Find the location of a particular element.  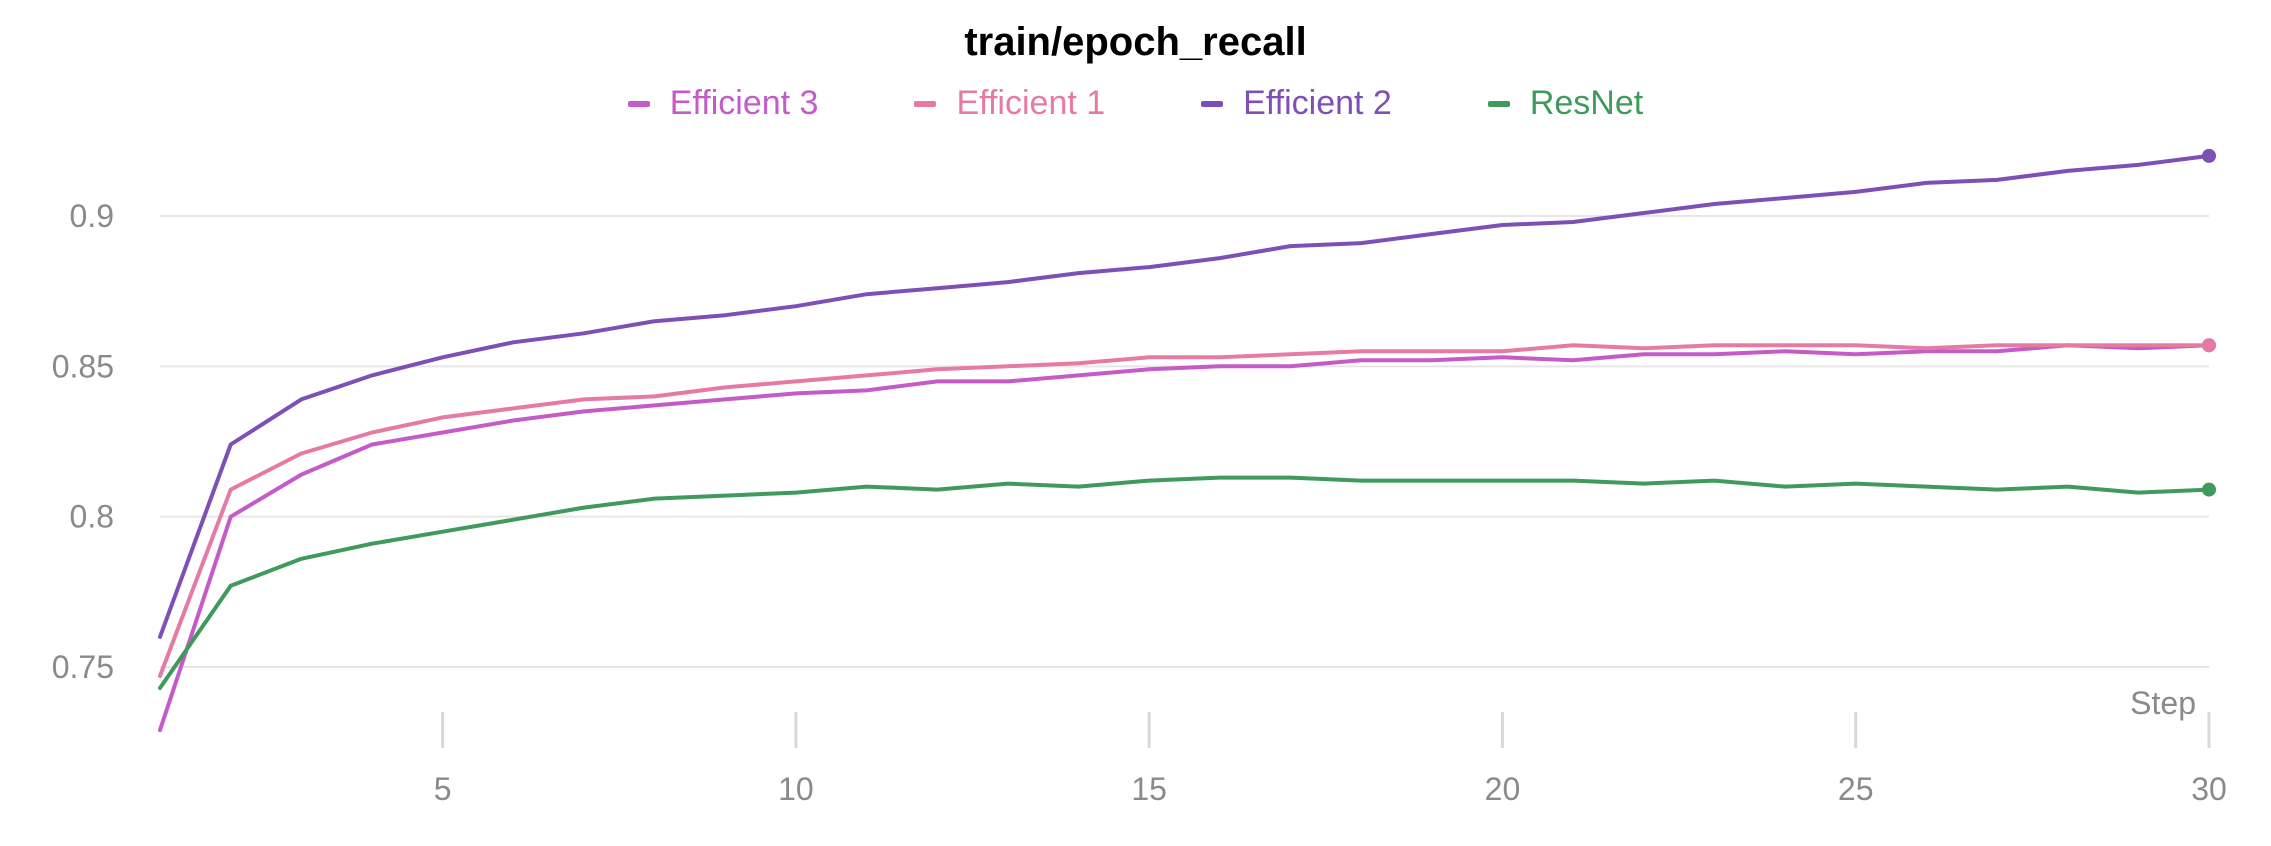

x-axis-ticks: 5 10 15 20 25 30 is located at coordinates (1330, 759).